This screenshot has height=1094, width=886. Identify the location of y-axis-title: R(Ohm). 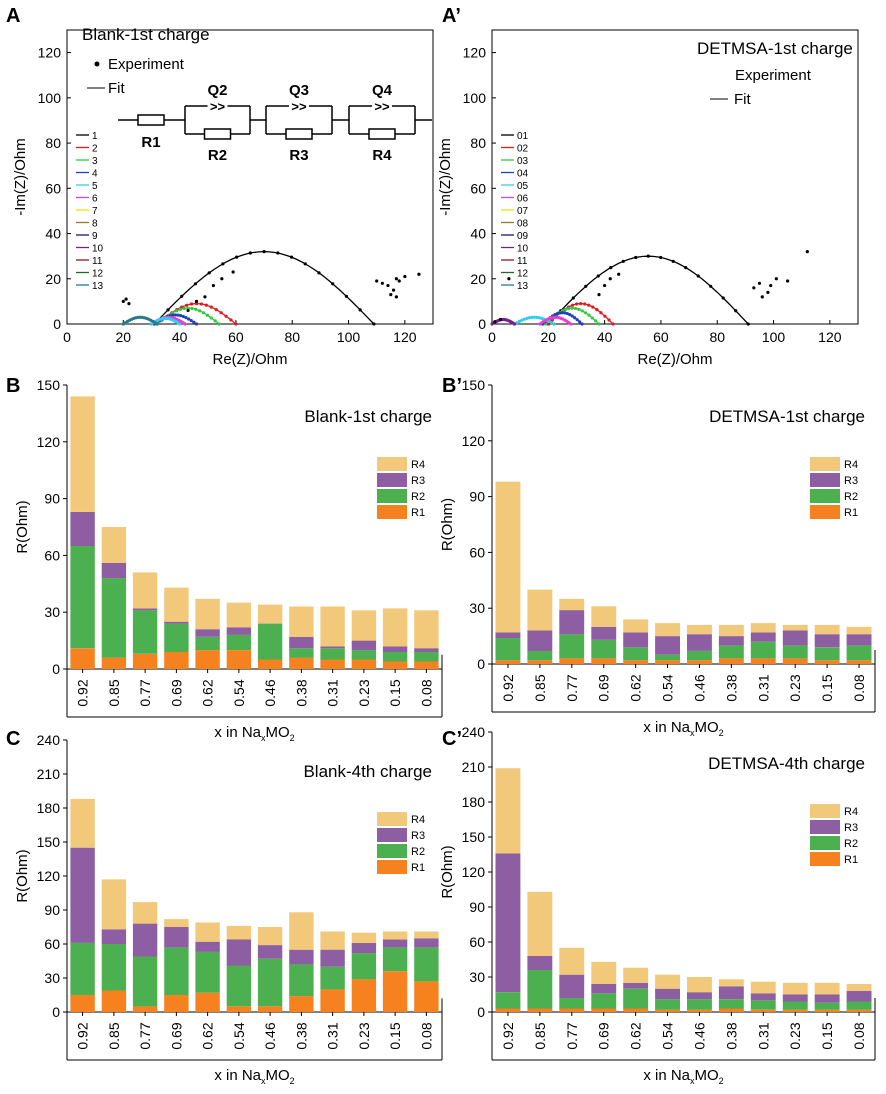
(447, 524).